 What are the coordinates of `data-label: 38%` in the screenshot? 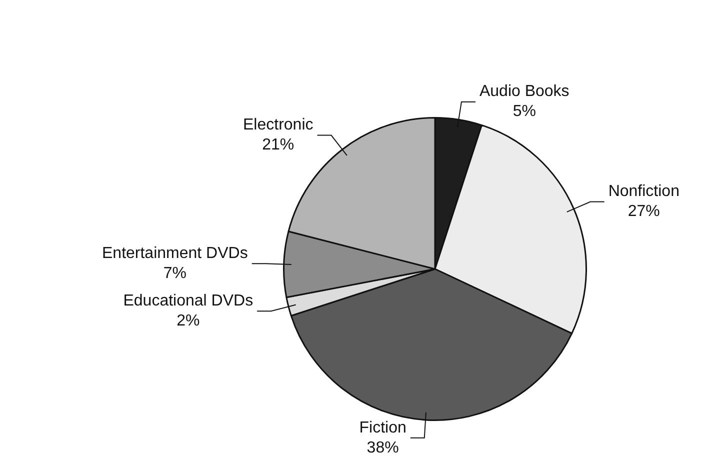 It's located at (382, 447).